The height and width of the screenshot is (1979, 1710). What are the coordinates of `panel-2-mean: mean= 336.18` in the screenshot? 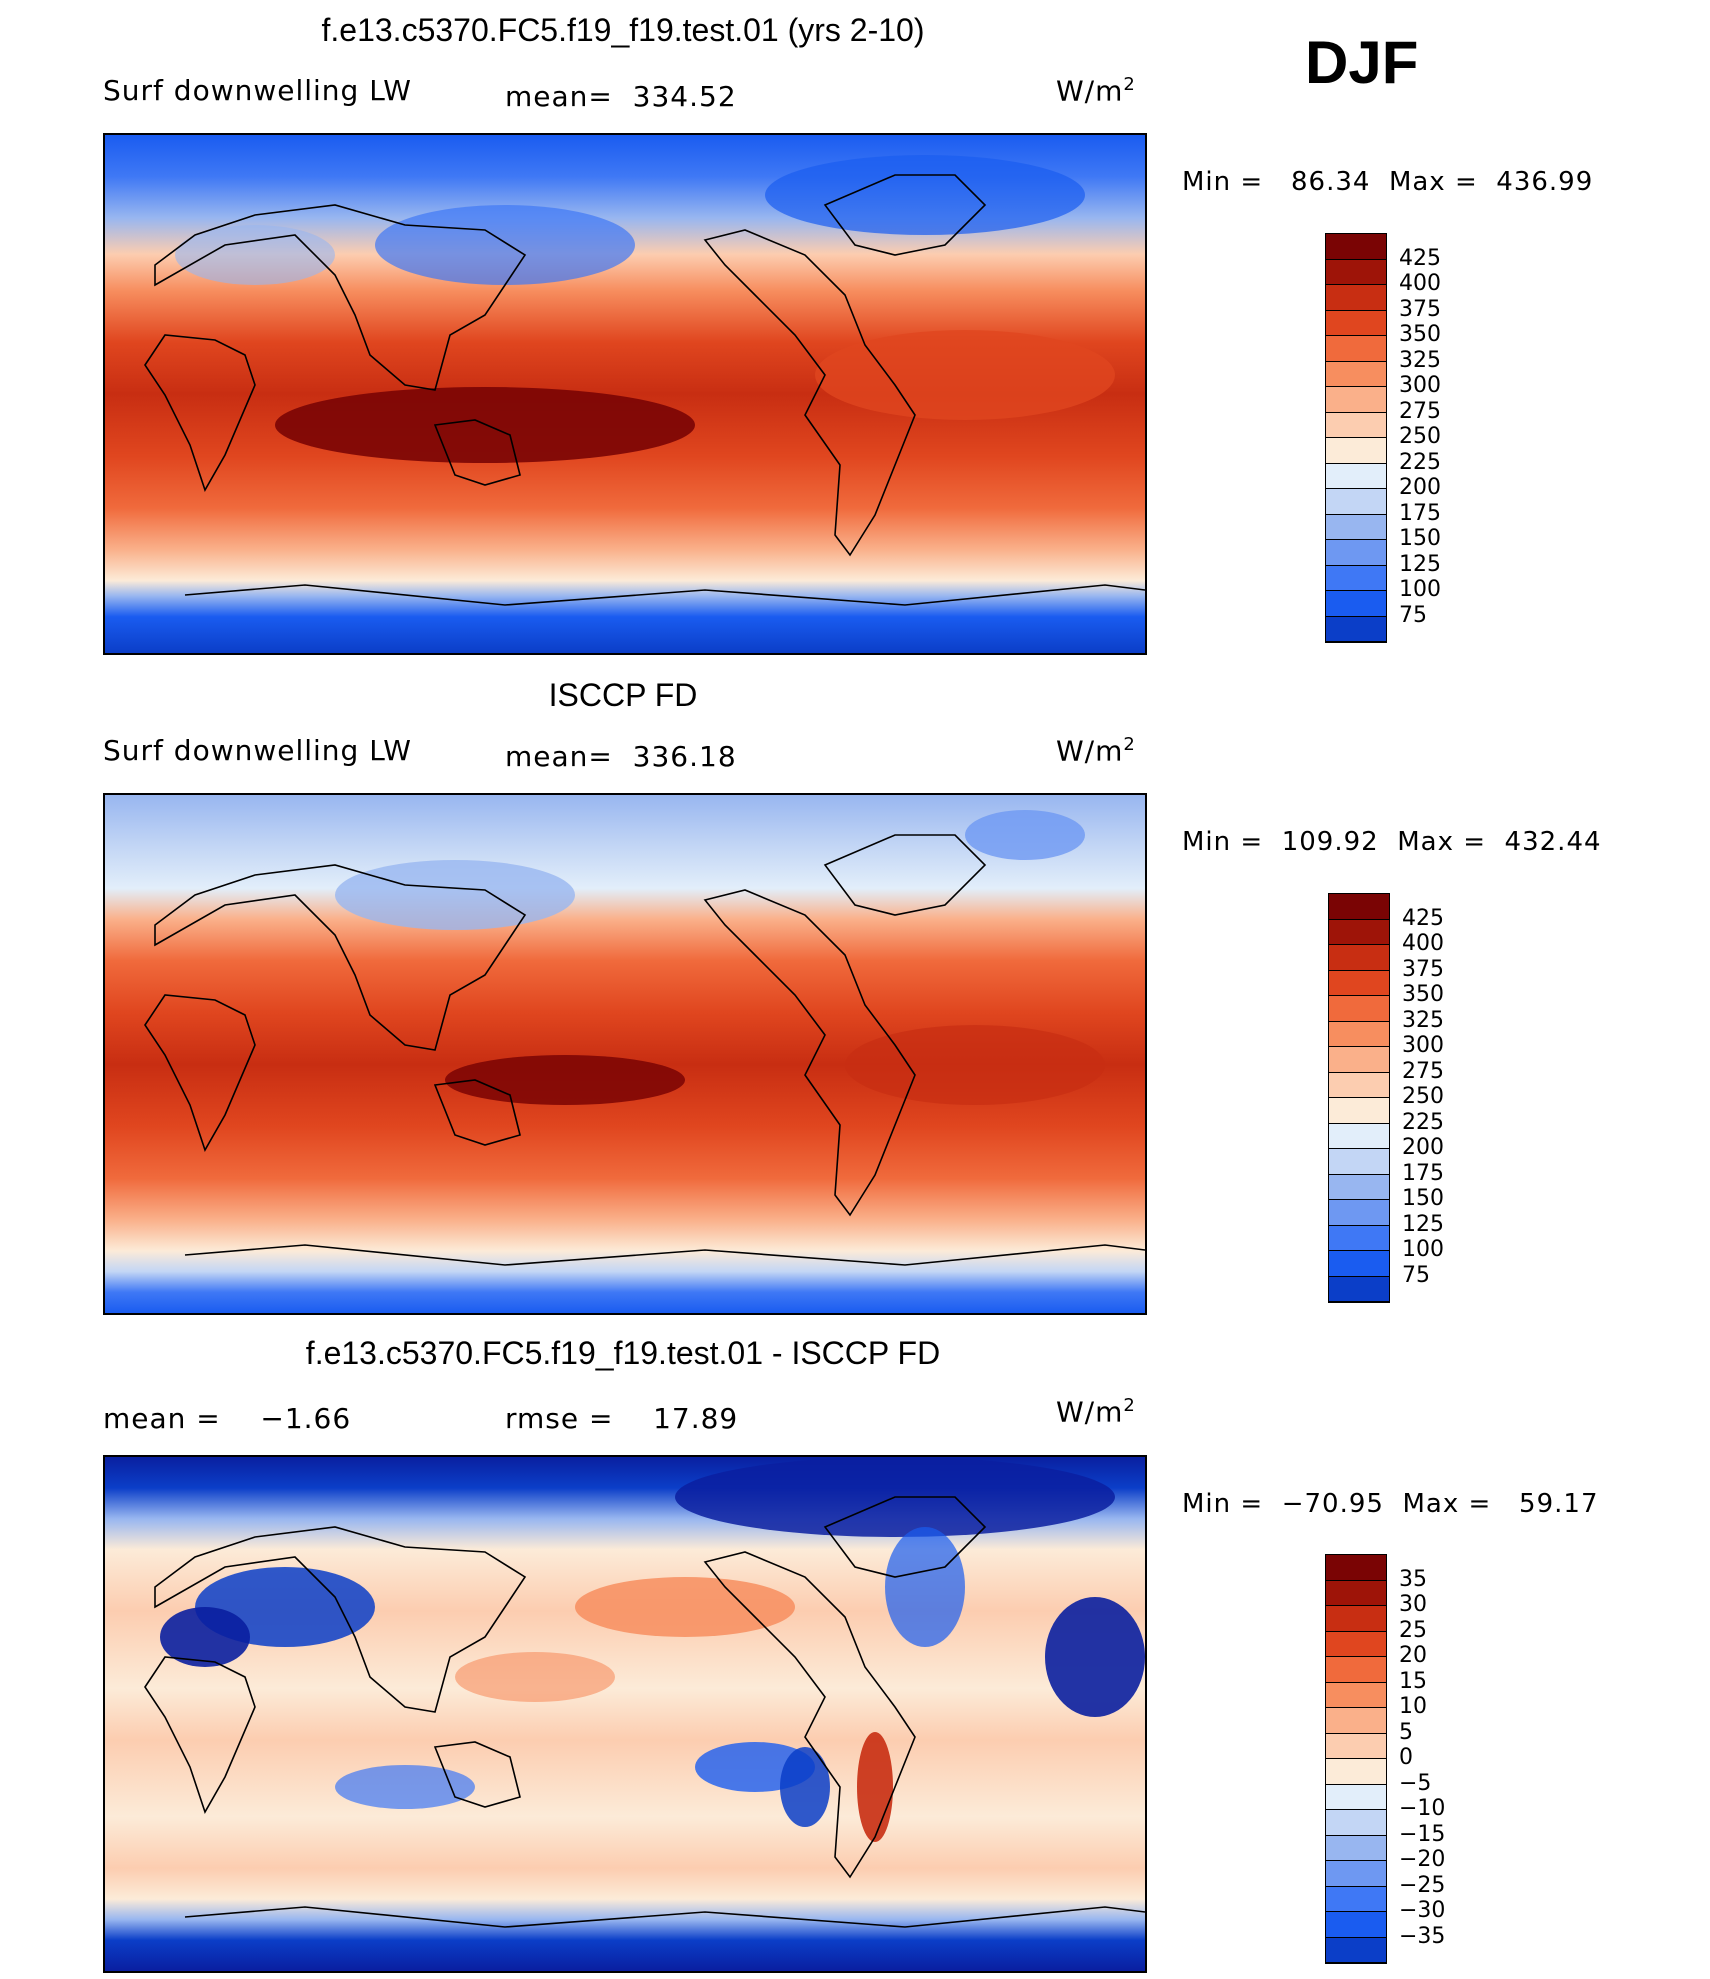 It's located at (621, 756).